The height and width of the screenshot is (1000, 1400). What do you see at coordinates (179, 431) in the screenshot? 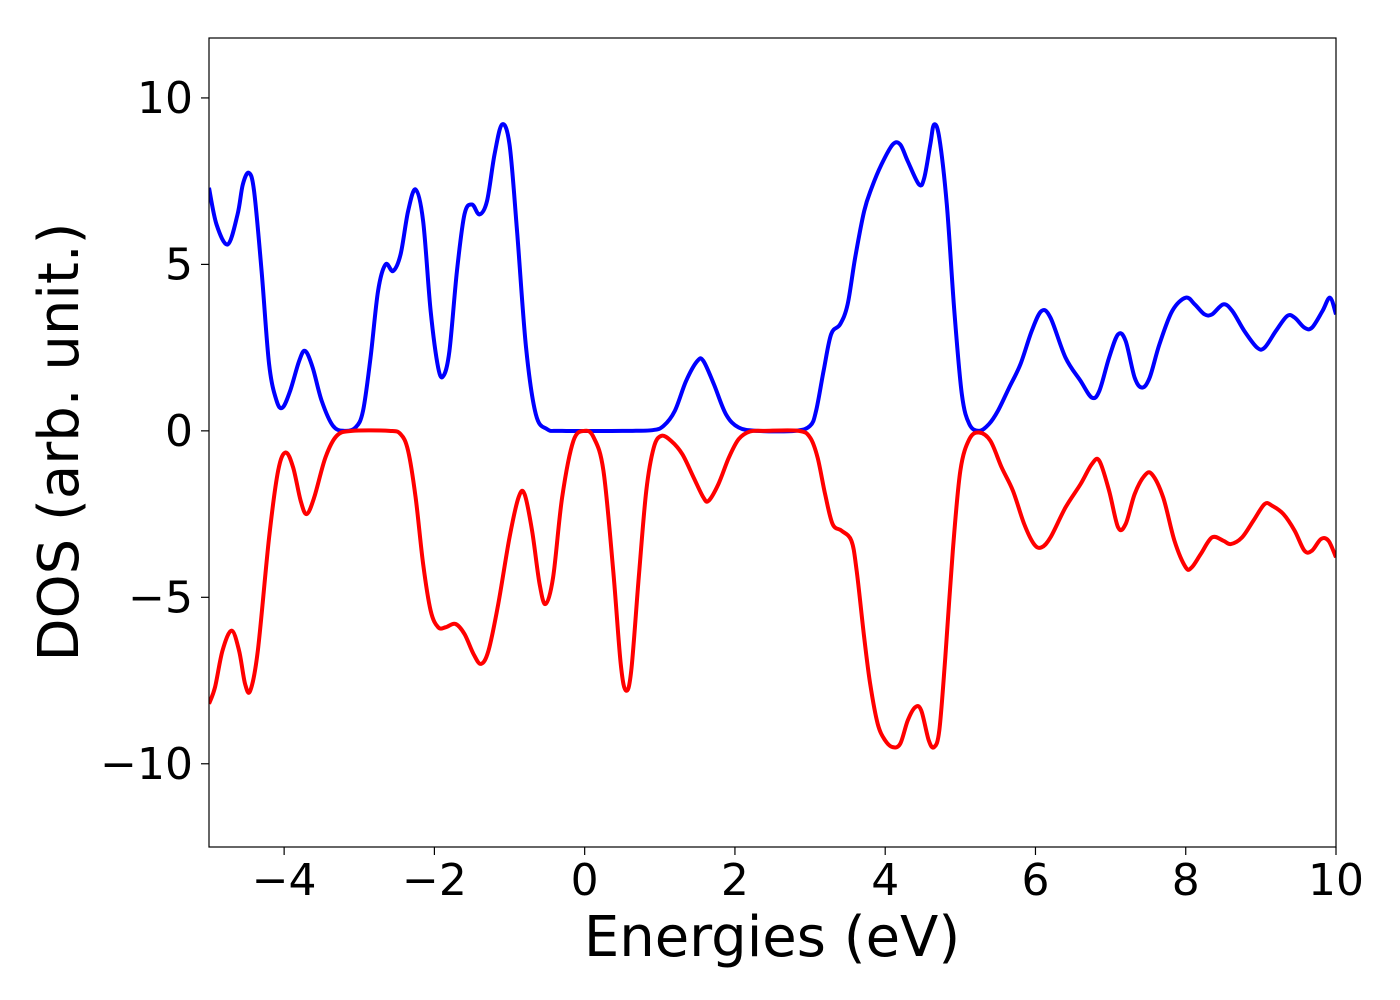
I see `y-tick-label: 0` at bounding box center [179, 431].